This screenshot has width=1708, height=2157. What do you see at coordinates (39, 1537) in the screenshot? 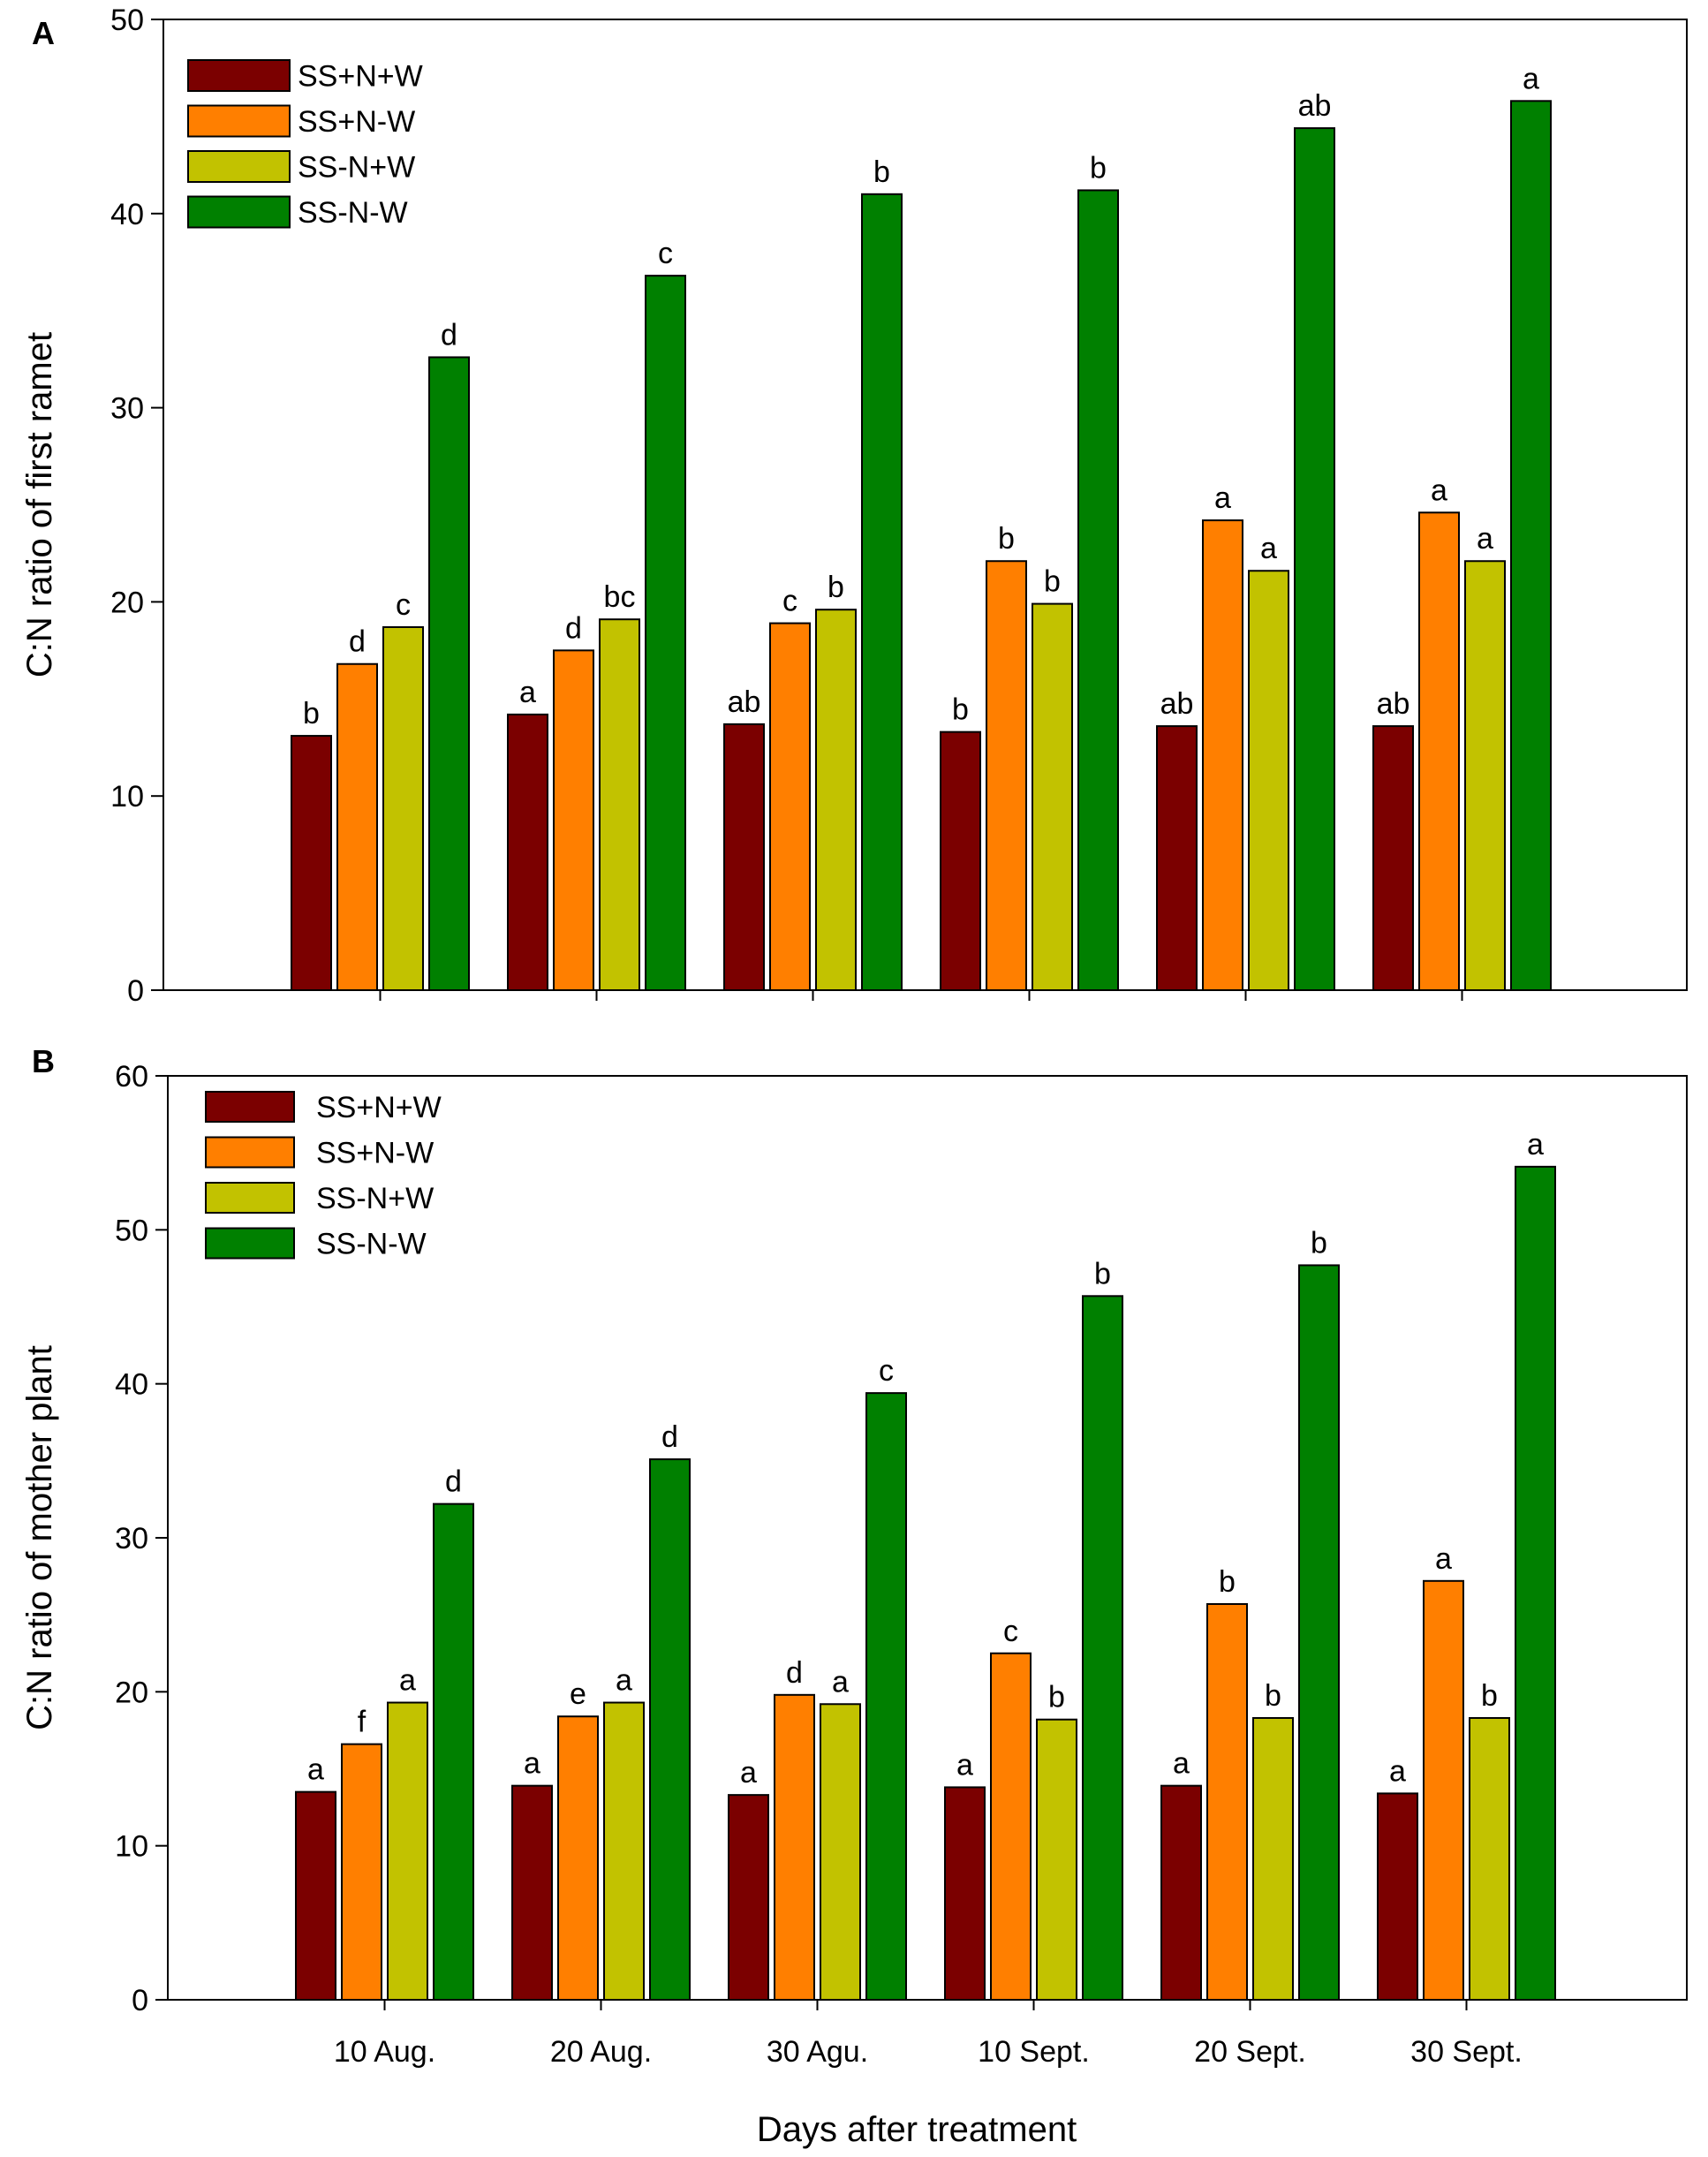
I see `y-axis-title: C:N ratio of mother plant` at bounding box center [39, 1537].